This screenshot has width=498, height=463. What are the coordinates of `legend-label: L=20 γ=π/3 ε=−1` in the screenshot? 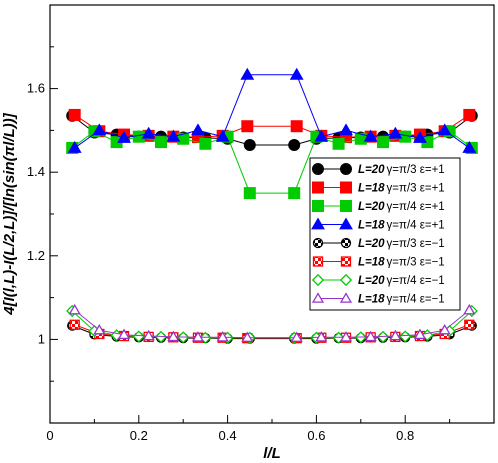 It's located at (401, 244).